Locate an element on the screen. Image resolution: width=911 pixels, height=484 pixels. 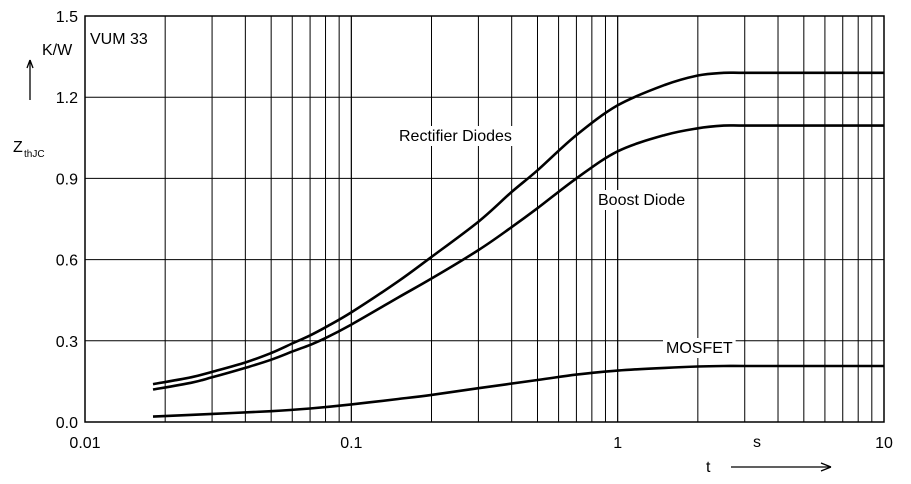
x-tick-label: 10 is located at coordinates (884, 443).